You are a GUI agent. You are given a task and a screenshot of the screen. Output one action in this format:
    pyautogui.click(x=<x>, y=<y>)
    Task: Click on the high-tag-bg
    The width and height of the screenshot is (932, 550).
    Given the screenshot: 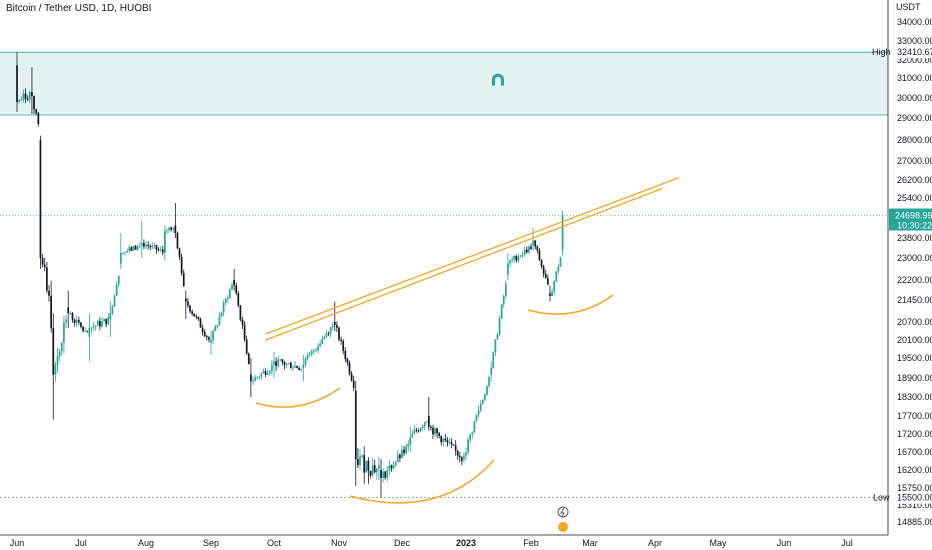 What is the action you would take?
    pyautogui.click(x=912, y=52)
    